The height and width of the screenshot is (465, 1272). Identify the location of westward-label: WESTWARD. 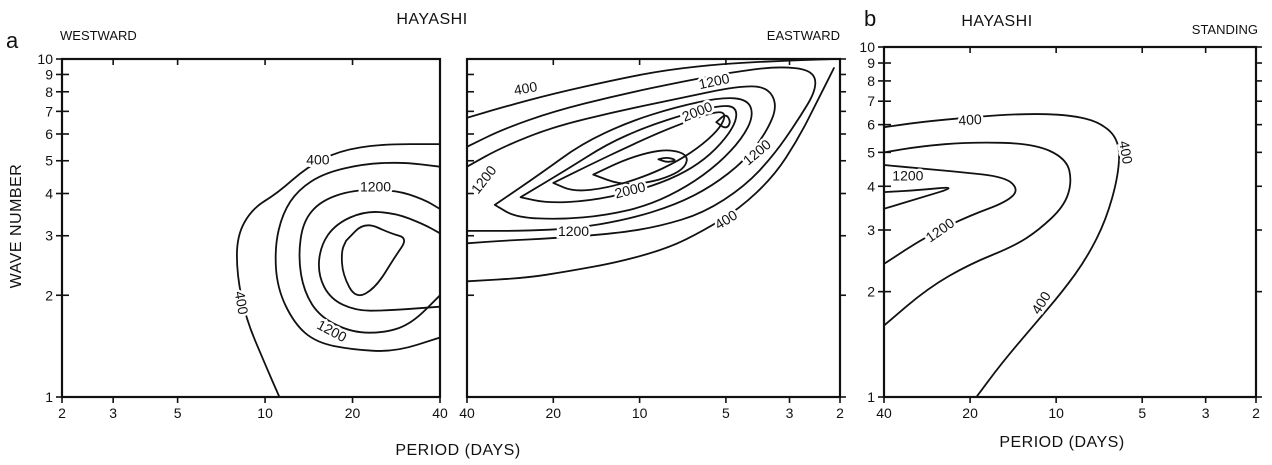
(98, 35).